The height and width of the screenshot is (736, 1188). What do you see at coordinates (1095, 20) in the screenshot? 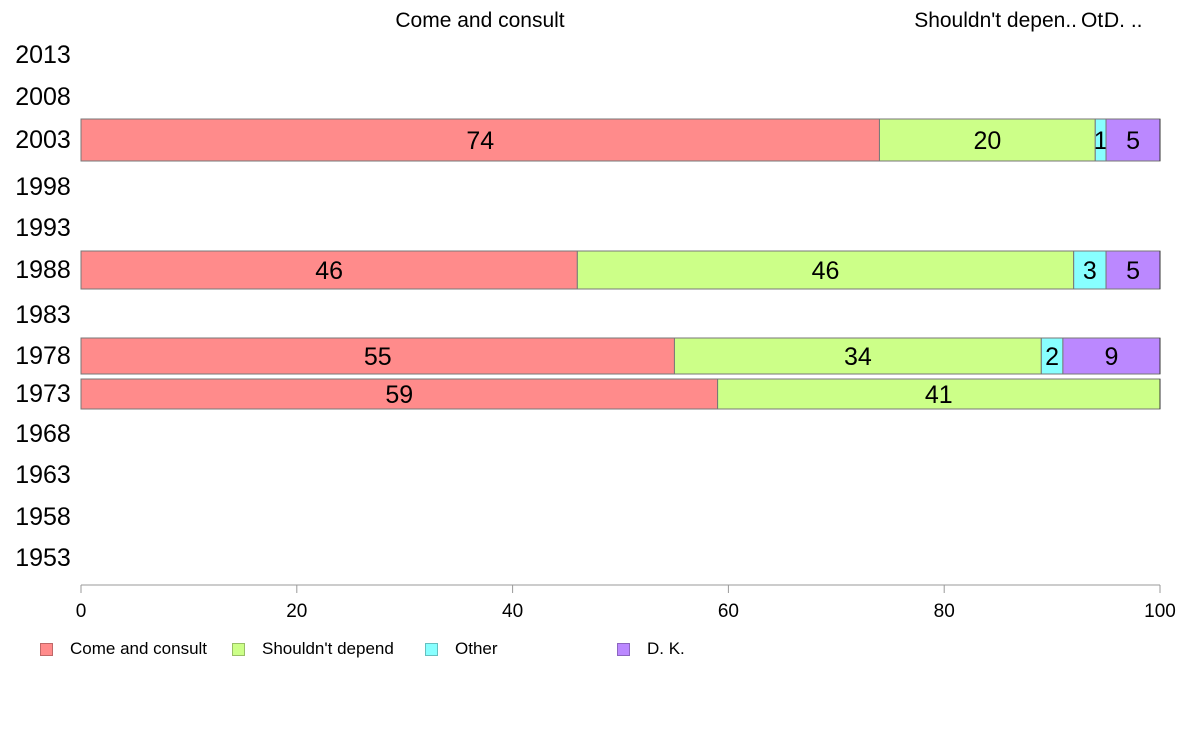
I see `top-label-ot: Ot.` at bounding box center [1095, 20].